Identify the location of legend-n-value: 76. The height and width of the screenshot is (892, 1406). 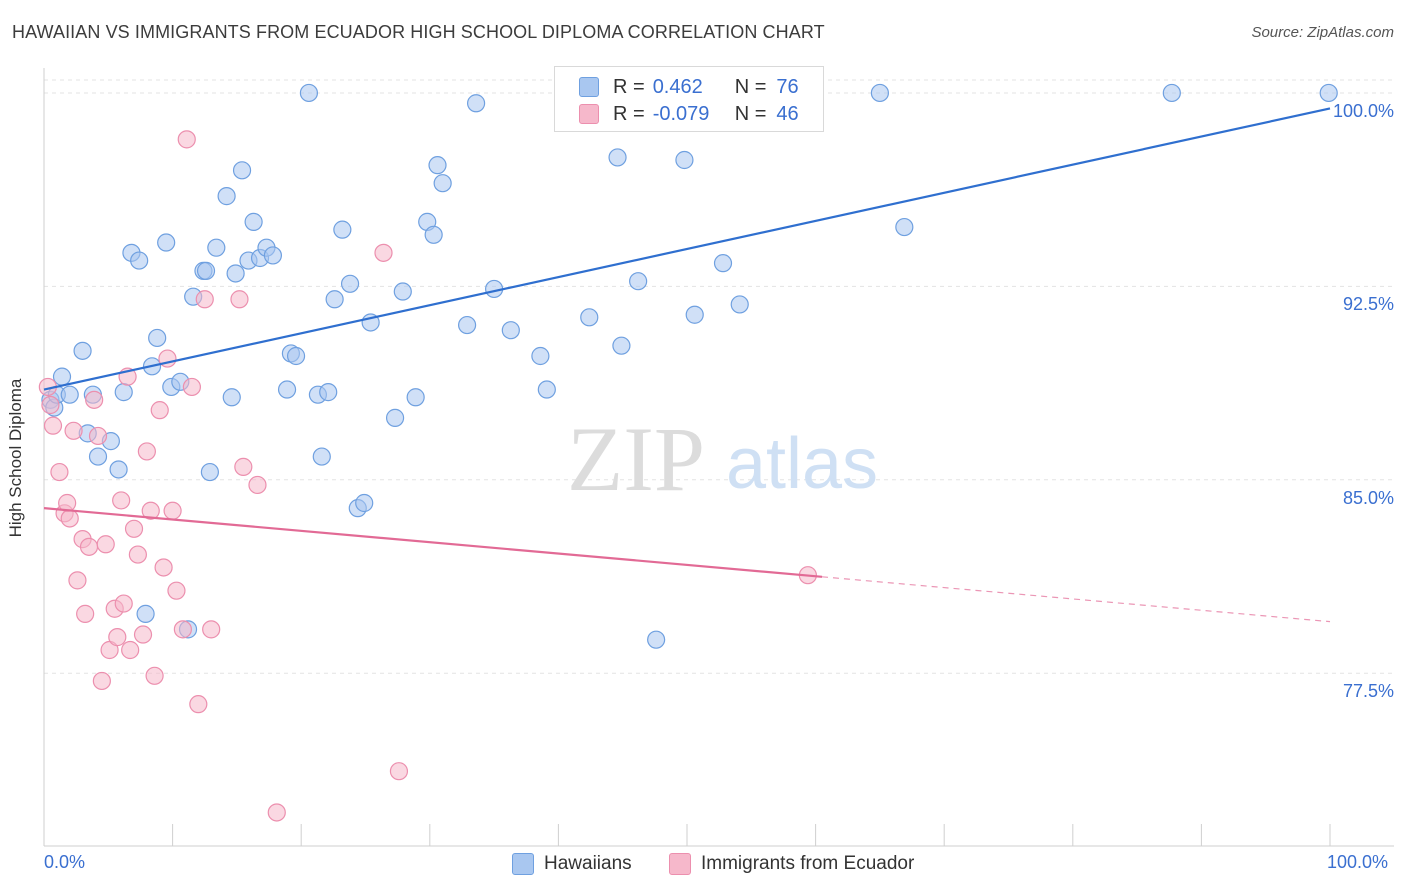
(787, 86).